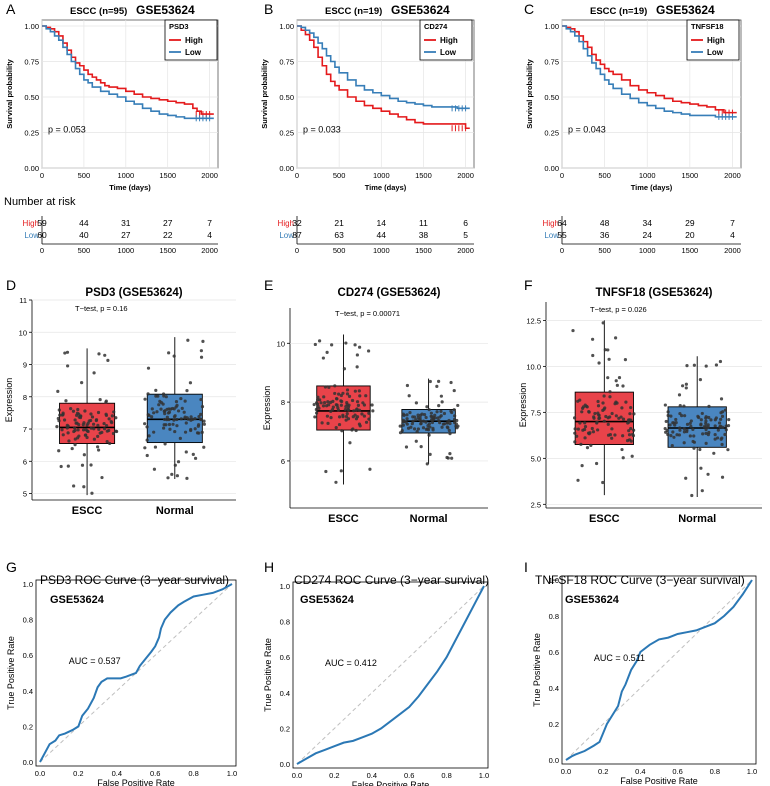 The image size is (770, 786). What do you see at coordinates (605, 235) in the screenshot?
I see `risk-count-low: 36` at bounding box center [605, 235].